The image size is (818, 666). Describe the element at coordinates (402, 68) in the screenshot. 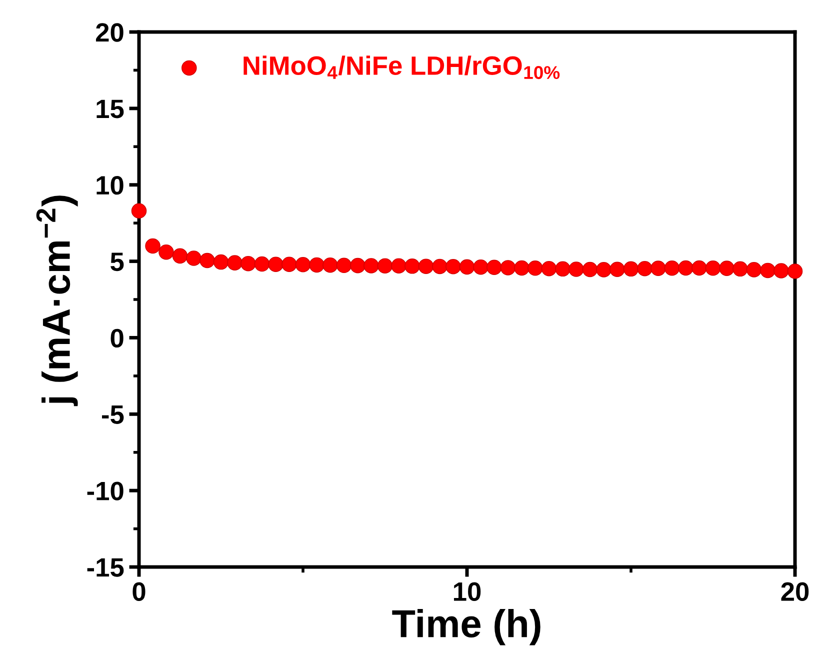

I see `legend-label: NiMoO$_{4}$/NiFe LDH/rGO$_{10%}$` at that location.